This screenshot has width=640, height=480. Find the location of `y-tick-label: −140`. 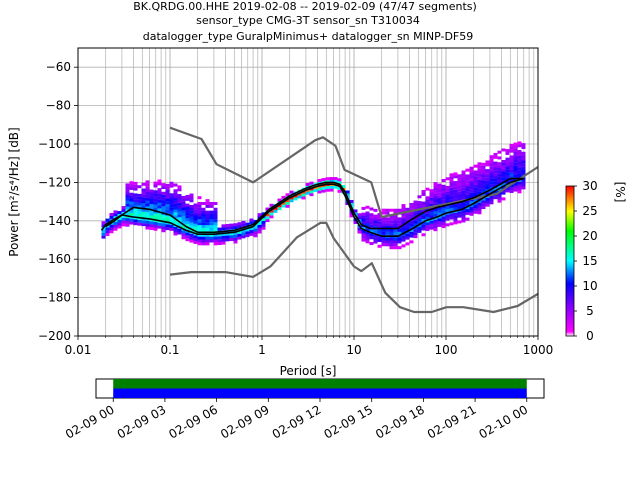

y-tick-label: −140 is located at coordinates (54, 221).